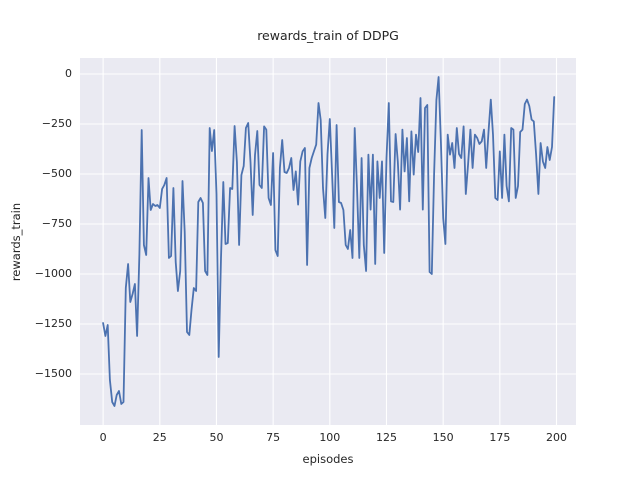  I want to click on x-tick-label: 150, so click(443, 437).